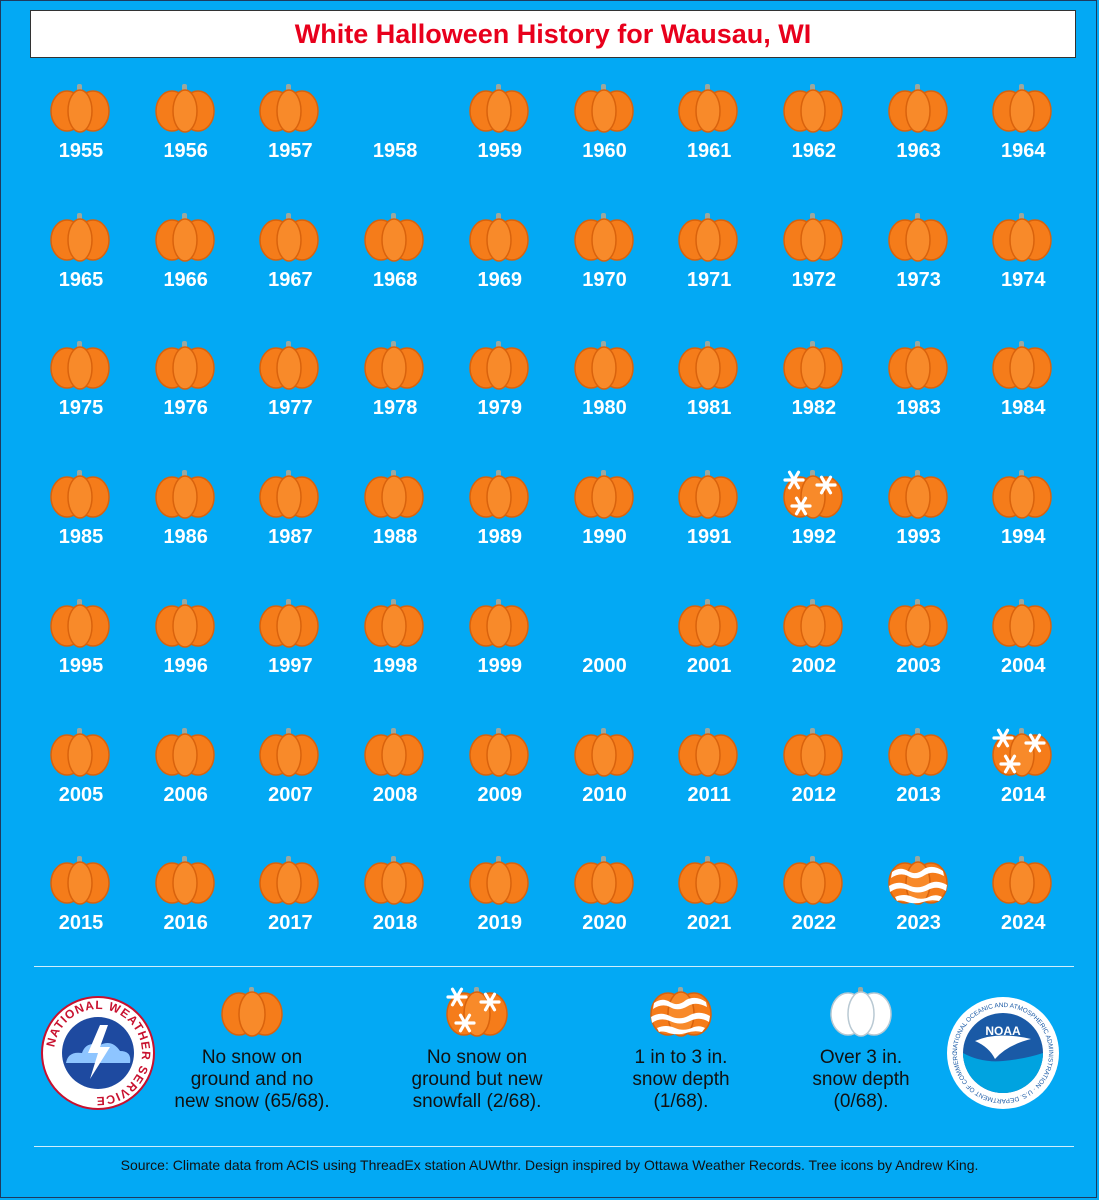  I want to click on year-cell: 1959, so click(500, 137).